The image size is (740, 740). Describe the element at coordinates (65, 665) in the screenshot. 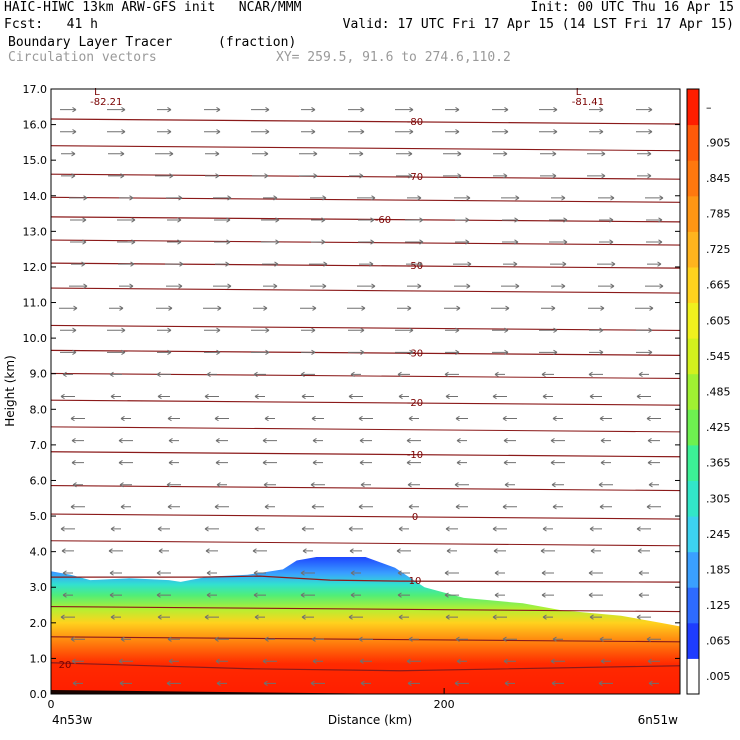

I see `contour-label: 20` at that location.